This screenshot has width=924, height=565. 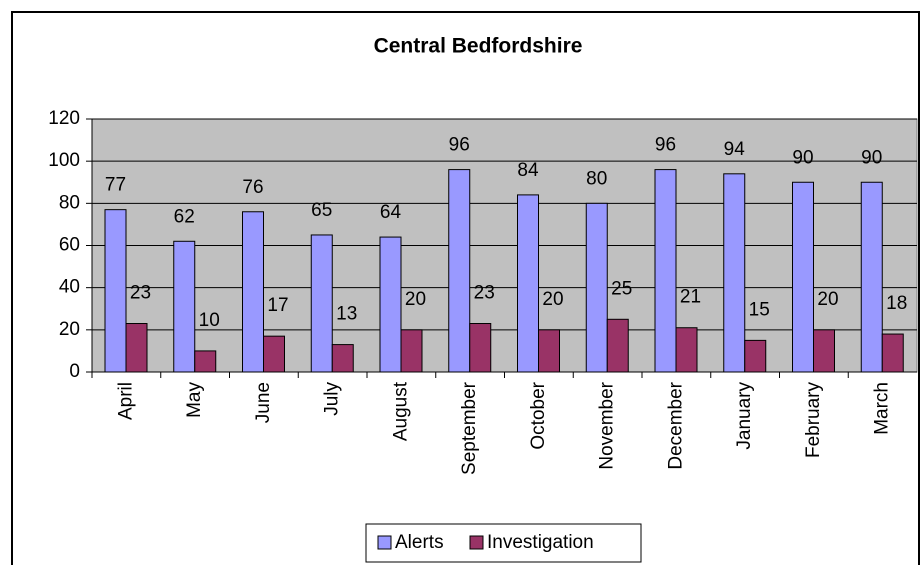 I want to click on x-tick-label: January, so click(x=744, y=416).